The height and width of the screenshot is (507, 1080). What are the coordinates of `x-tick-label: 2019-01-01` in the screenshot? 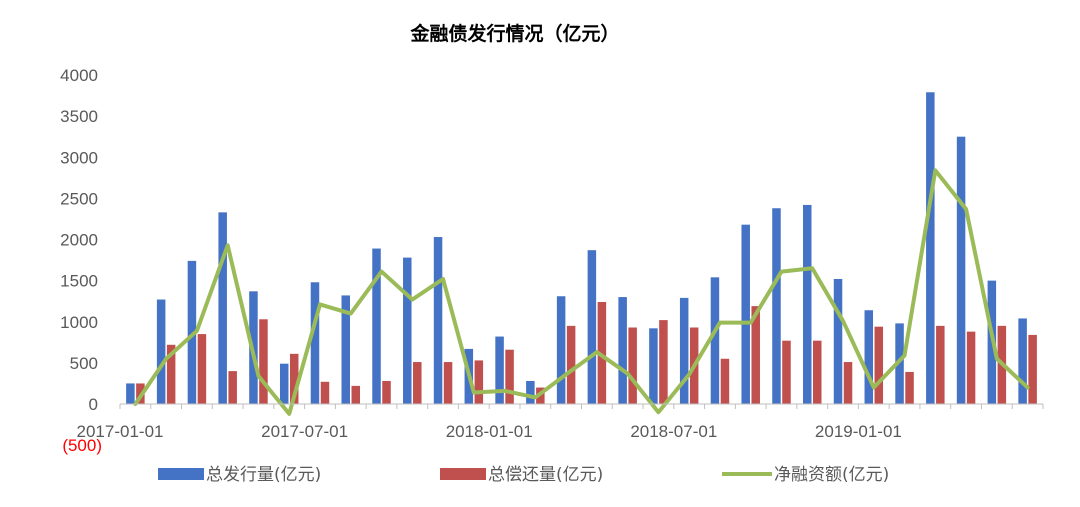 It's located at (858, 431).